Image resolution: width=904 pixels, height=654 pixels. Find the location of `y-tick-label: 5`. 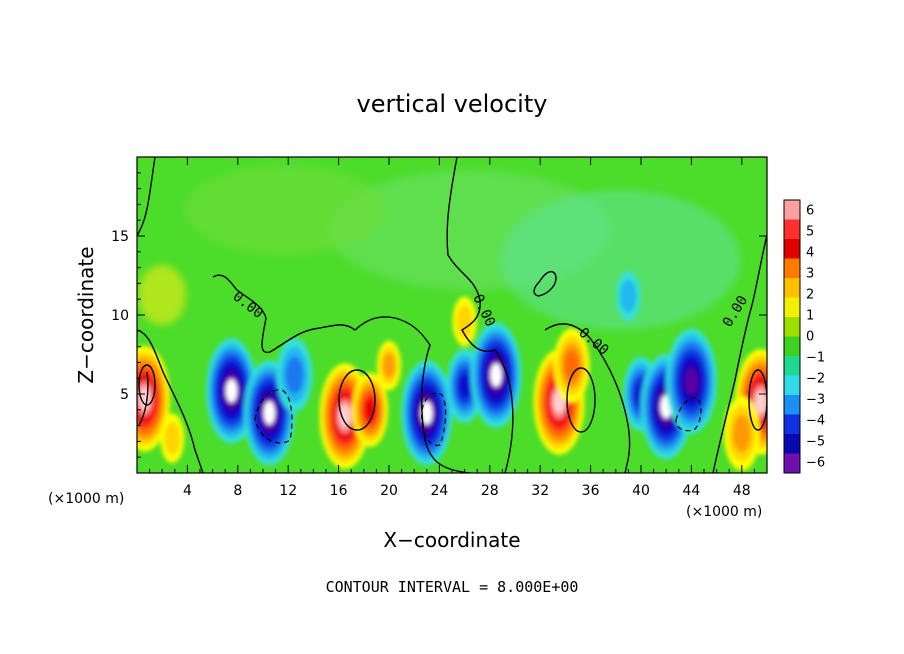

y-tick-label: 5 is located at coordinates (124, 395).